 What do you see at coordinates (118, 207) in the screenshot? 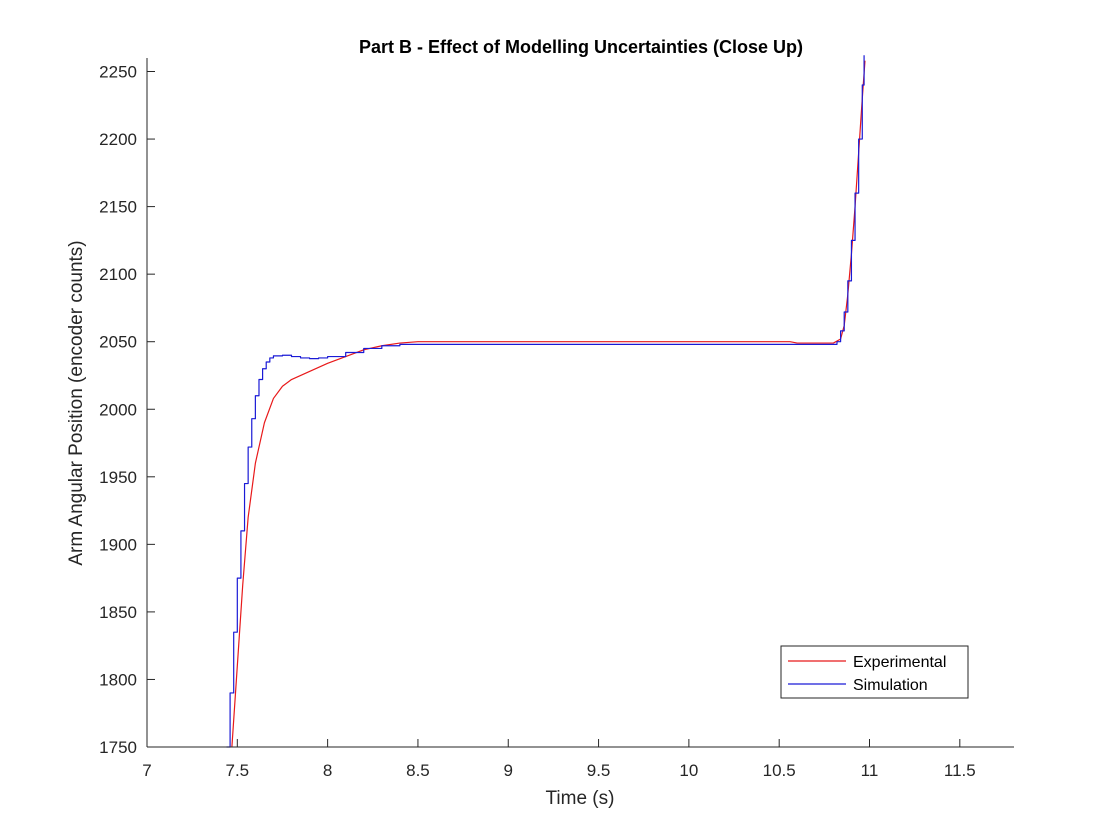
I see `y-tick-label: 2150` at bounding box center [118, 207].